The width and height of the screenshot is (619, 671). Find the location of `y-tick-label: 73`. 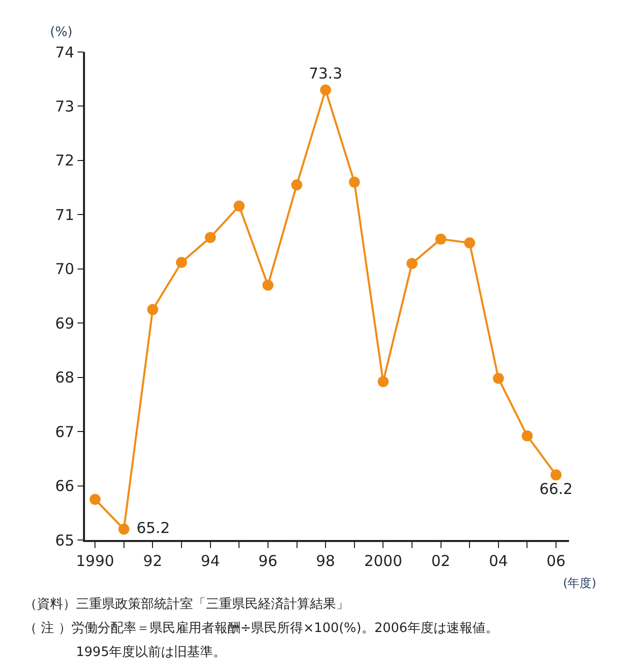

y-tick-label: 73 is located at coordinates (64, 106).